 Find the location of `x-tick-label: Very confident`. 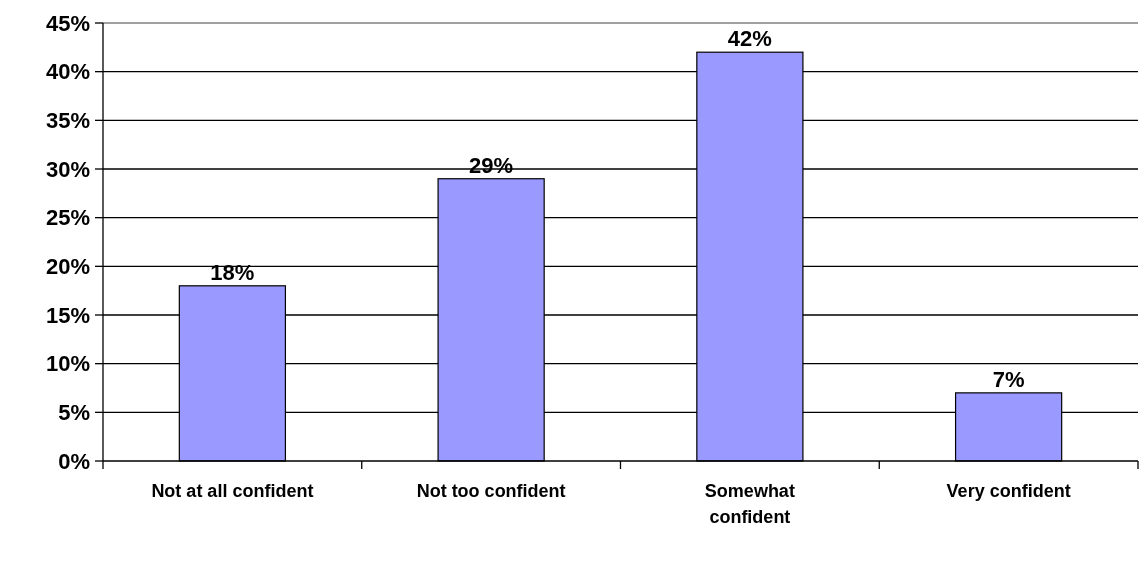

x-tick-label: Very confident is located at coordinates (1008, 491).